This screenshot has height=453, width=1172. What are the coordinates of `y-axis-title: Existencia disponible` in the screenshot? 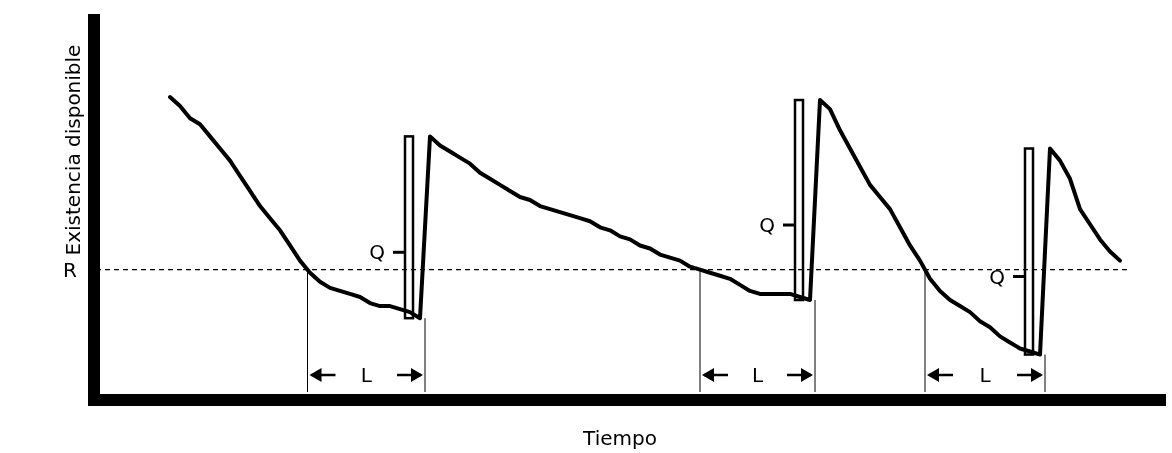 It's located at (73, 150).